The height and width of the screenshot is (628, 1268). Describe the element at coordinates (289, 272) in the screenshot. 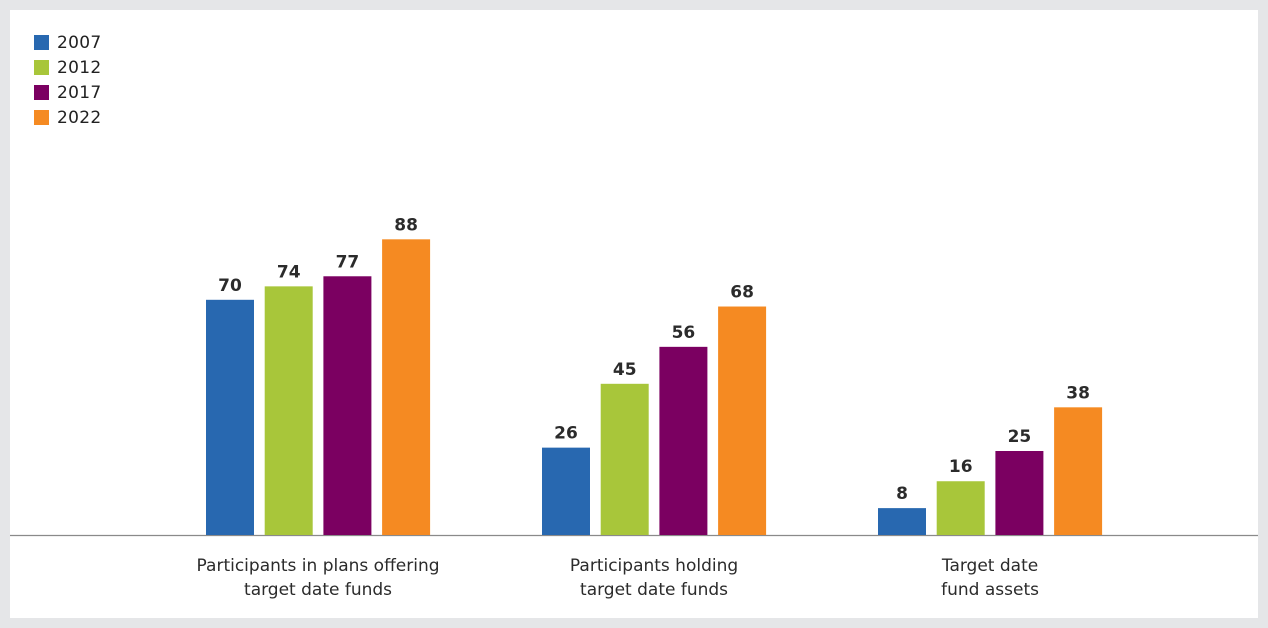

I see `value-label-2012-group-1: 74` at that location.